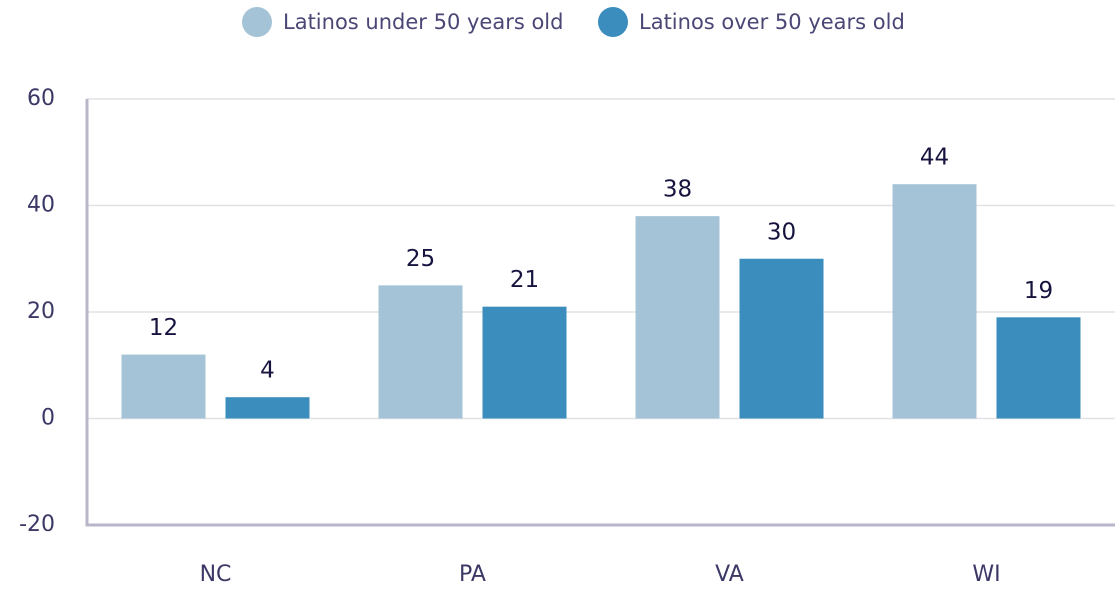 The image size is (1115, 589). What do you see at coordinates (163, 328) in the screenshot?
I see `value-label: 12` at bounding box center [163, 328].